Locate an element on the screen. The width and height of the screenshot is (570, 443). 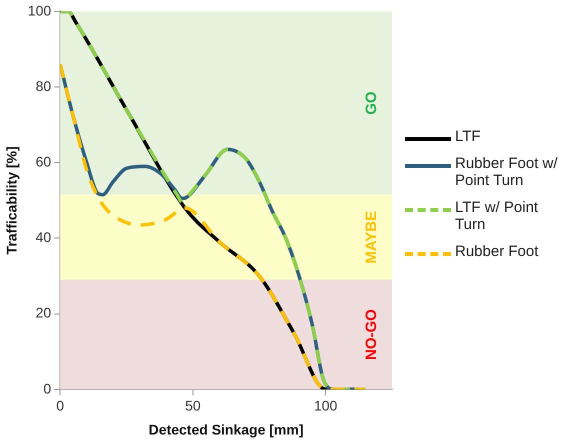
x-tick-label: 50 is located at coordinates (193, 406).